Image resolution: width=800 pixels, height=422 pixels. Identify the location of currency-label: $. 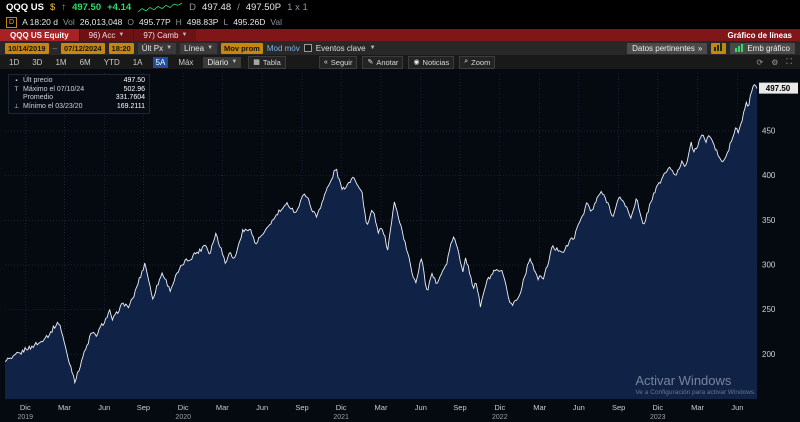
(53, 7).